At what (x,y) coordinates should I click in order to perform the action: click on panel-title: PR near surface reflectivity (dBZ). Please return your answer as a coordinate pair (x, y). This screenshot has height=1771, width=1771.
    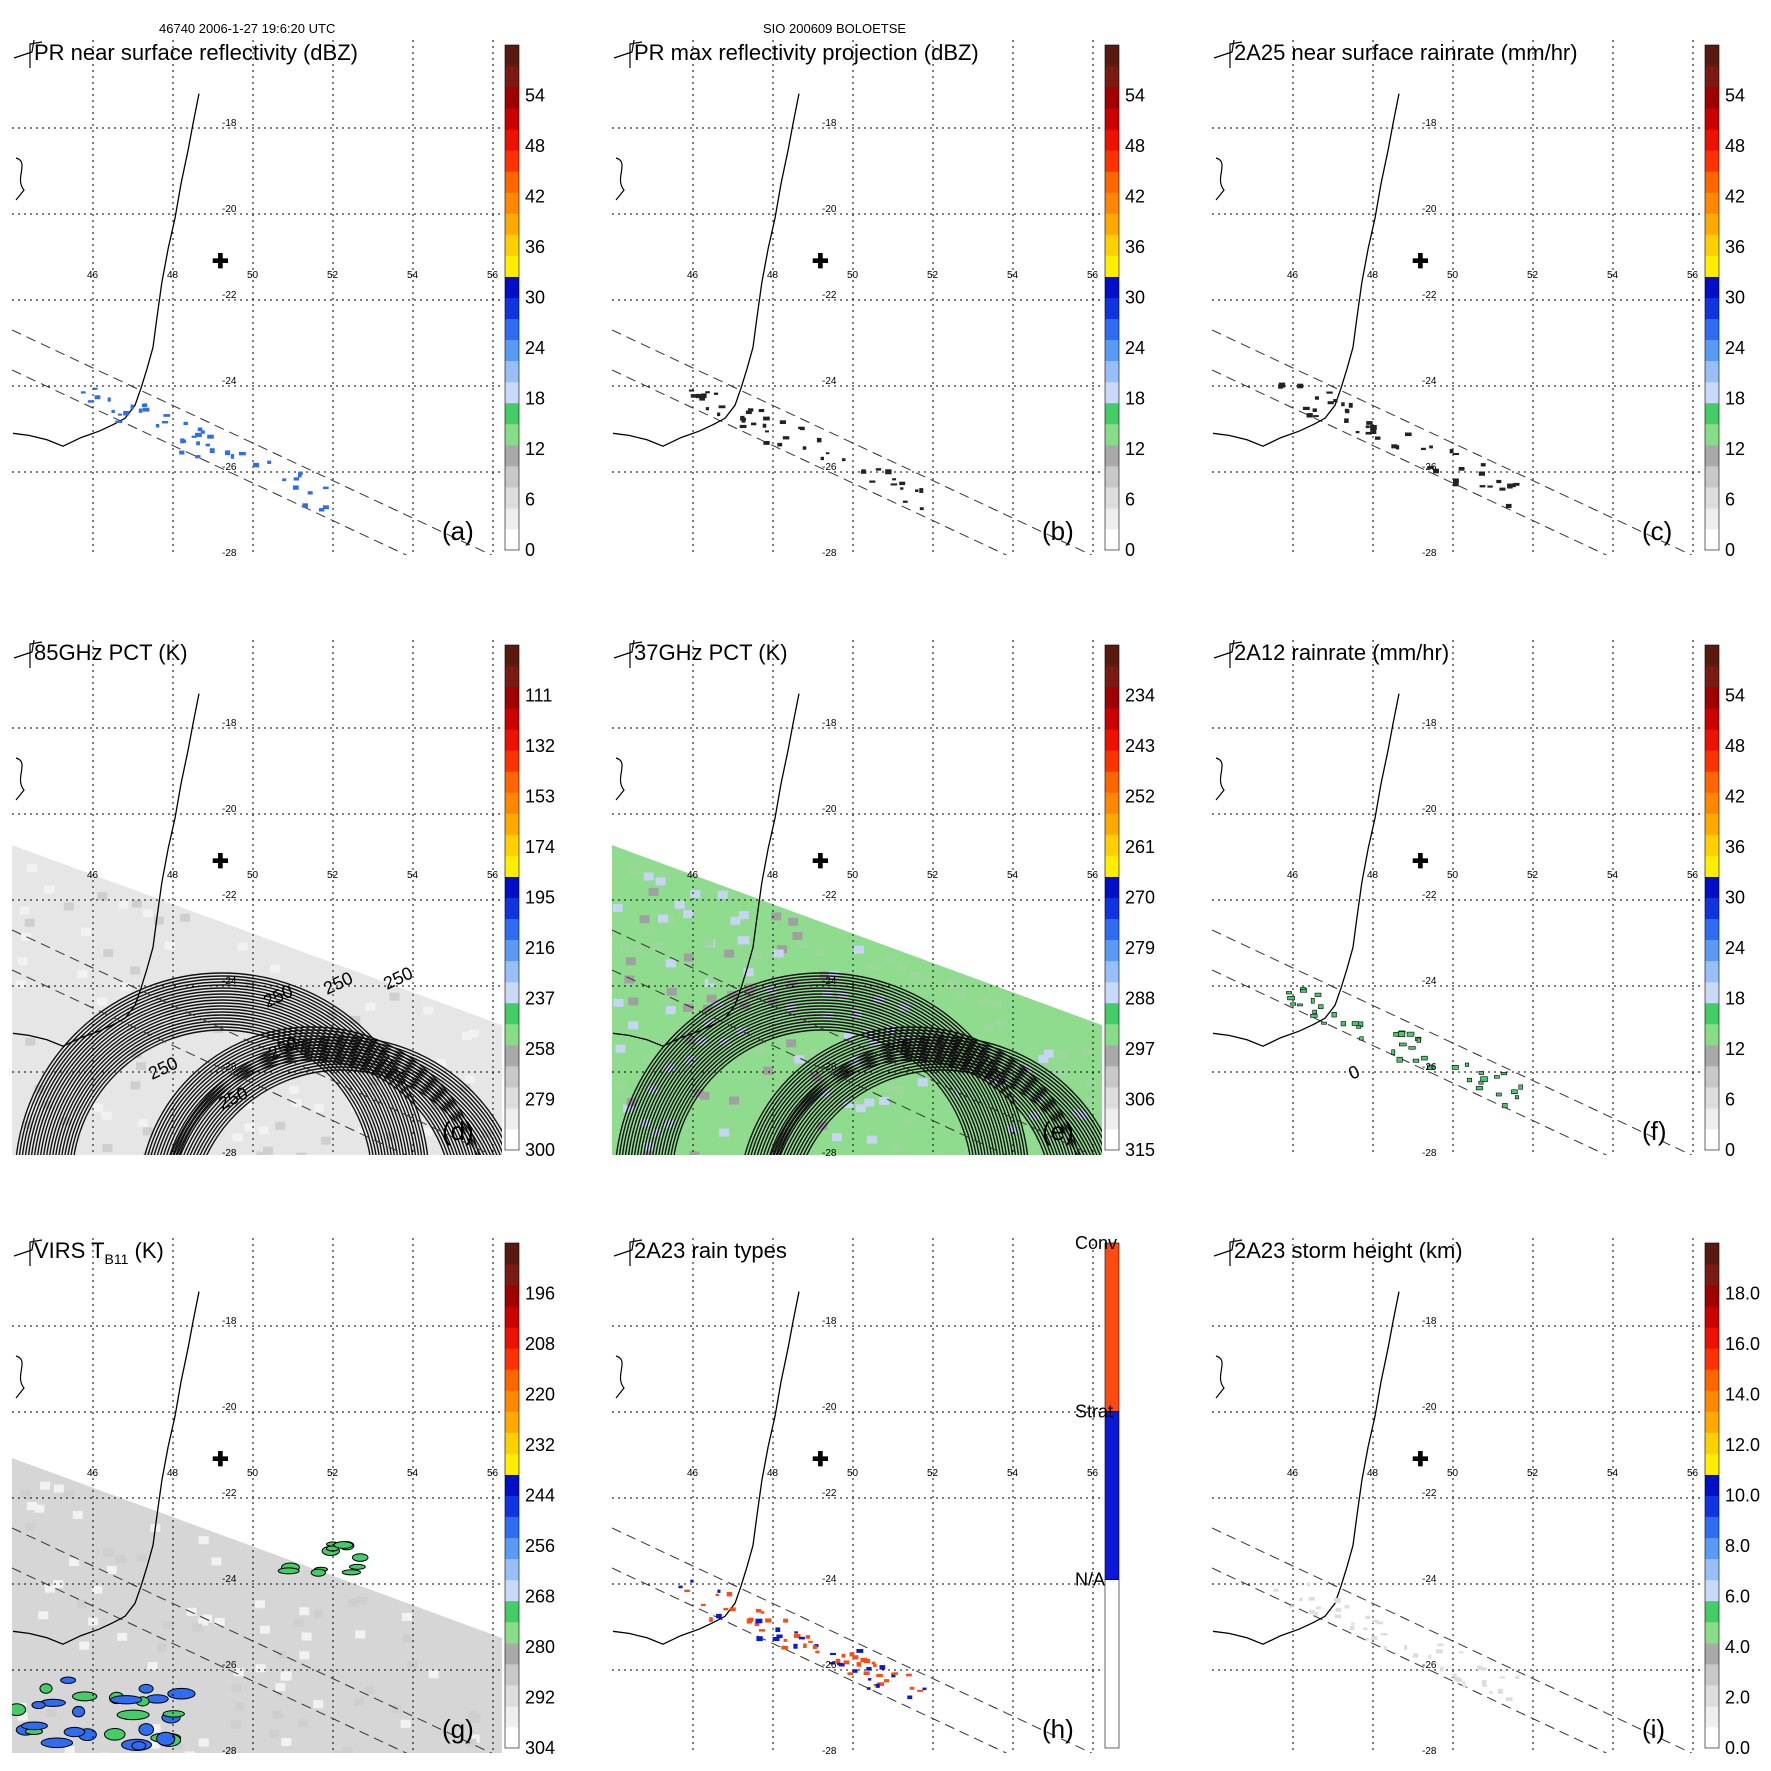
    Looking at the image, I should click on (196, 52).